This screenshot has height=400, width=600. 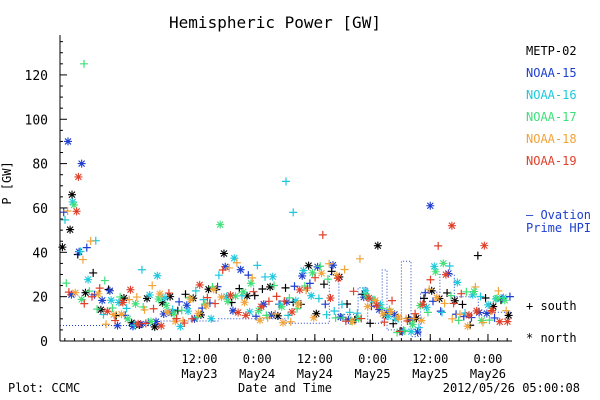 What do you see at coordinates (44, 388) in the screenshot?
I see `plot-credit: Plot: CCMC` at bounding box center [44, 388].